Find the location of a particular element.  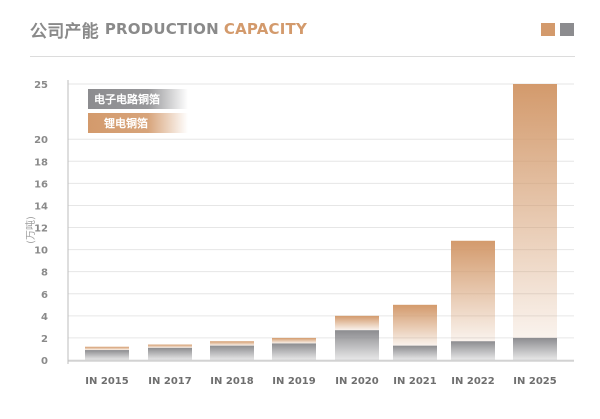

x-tick-label: IN 2015 is located at coordinates (106, 381).